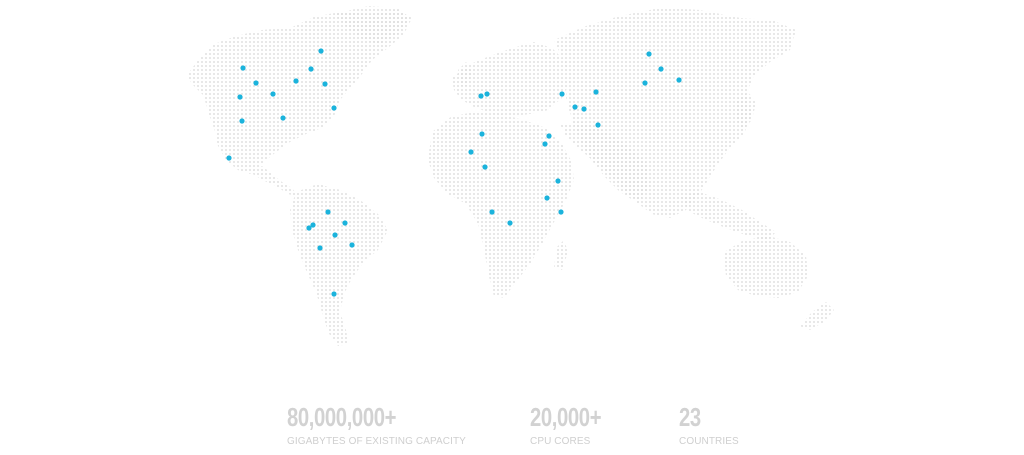 The width and height of the screenshot is (1024, 455). I want to click on continent-south-america, so click(339, 265).